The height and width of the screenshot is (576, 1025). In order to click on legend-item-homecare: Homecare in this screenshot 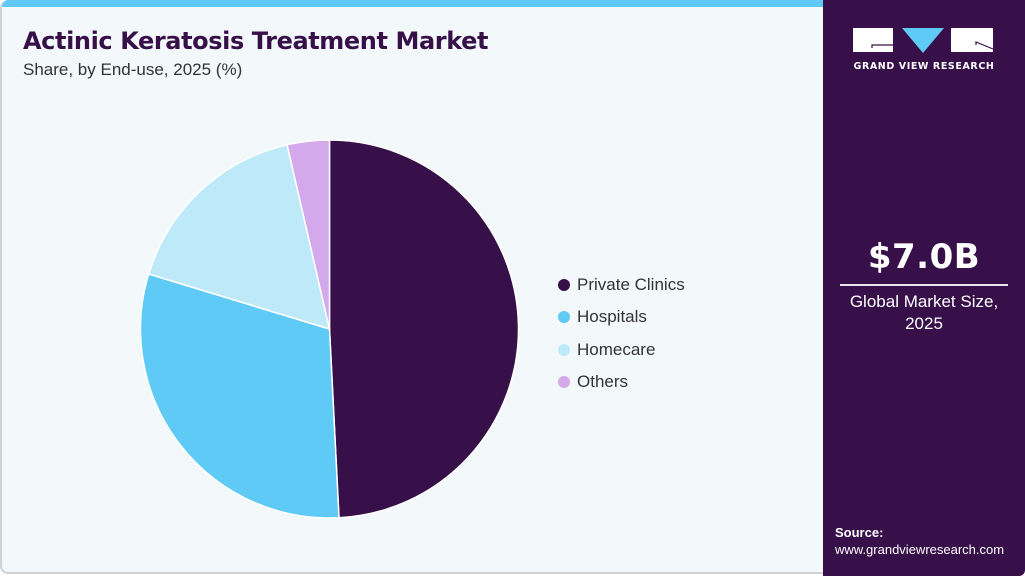, I will do `click(621, 350)`.